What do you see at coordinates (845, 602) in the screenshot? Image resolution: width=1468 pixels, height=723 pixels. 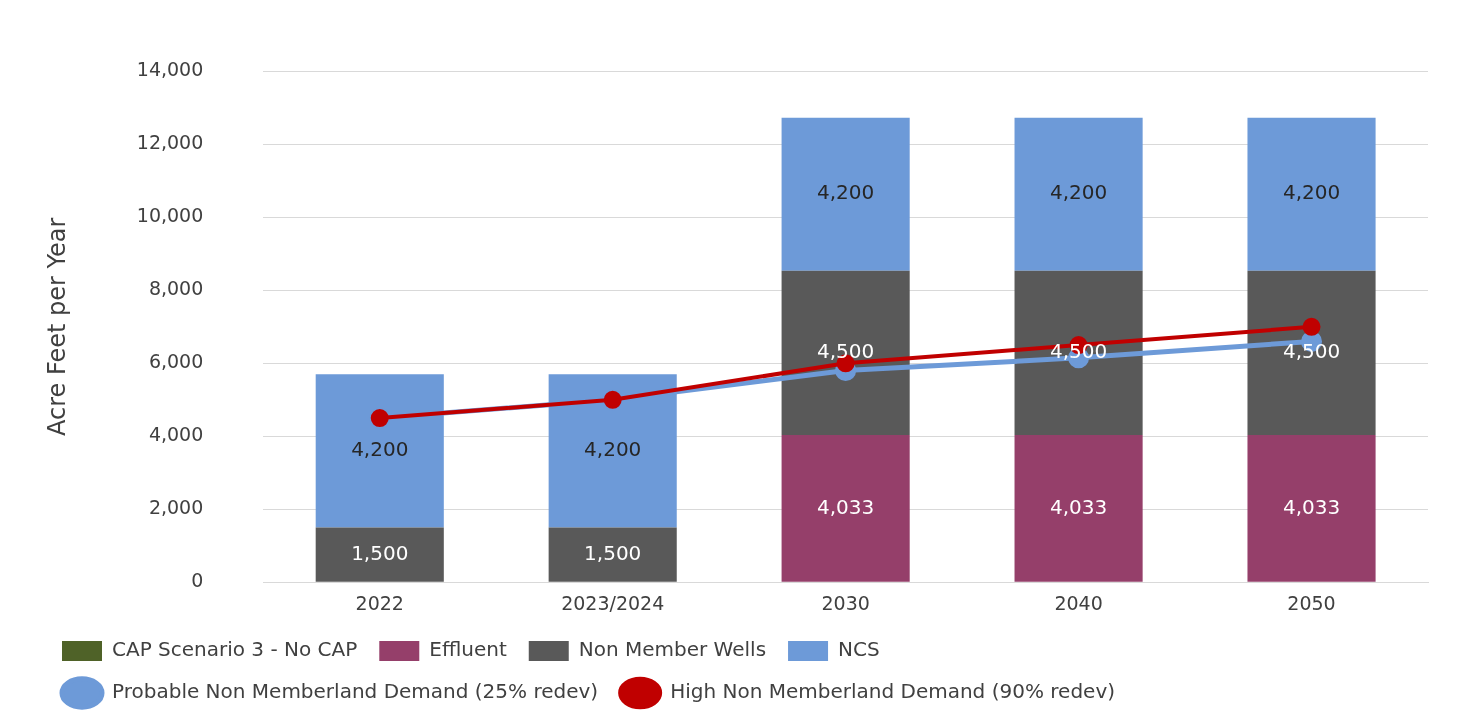 I see `x-tick-label: 2030` at bounding box center [845, 602].